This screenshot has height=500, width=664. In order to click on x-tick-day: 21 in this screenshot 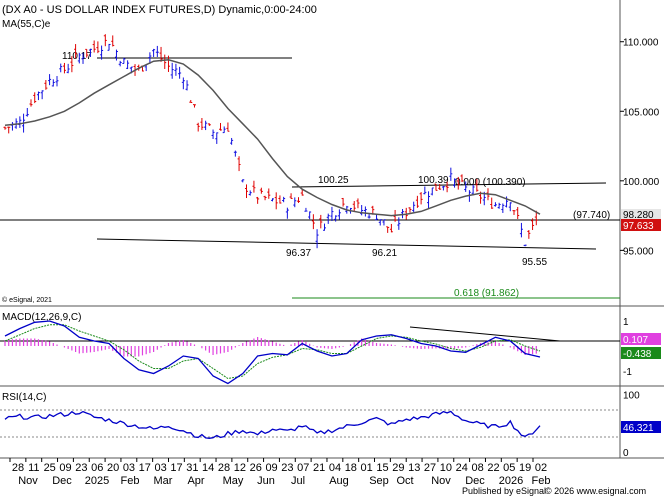, I will do `click(319, 468)`.